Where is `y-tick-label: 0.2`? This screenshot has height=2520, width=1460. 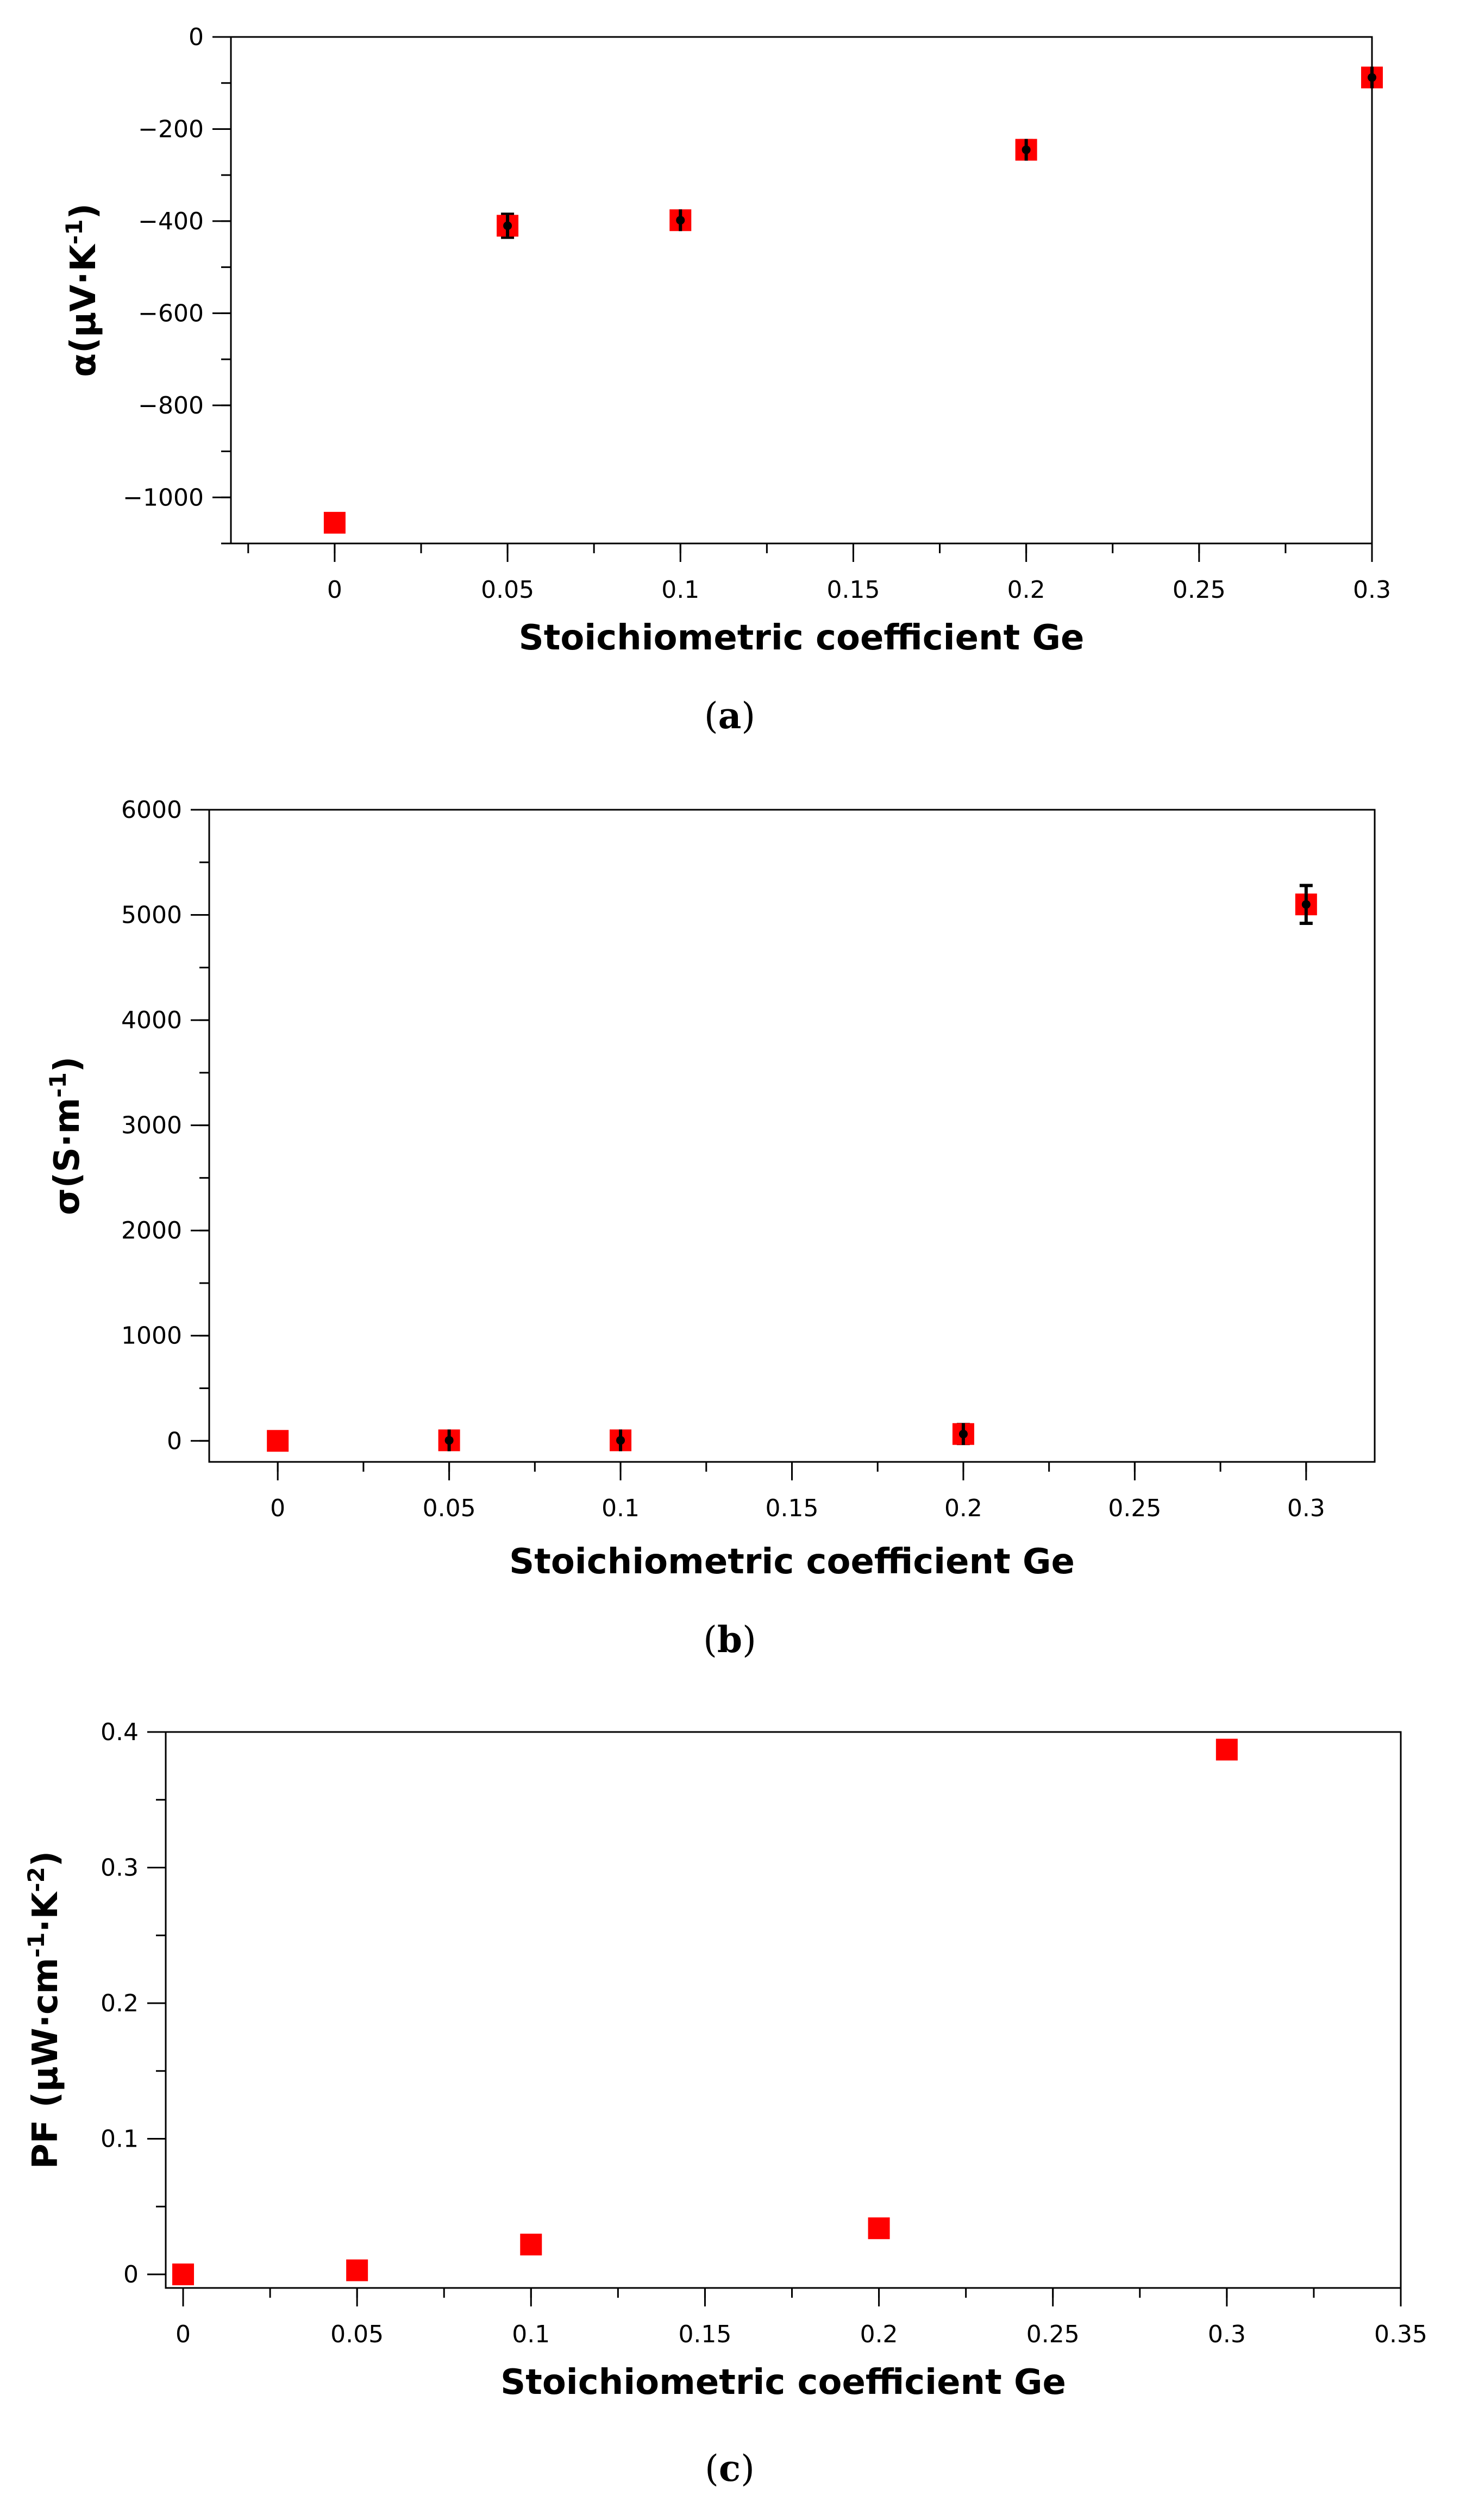 y-tick-label: 0.2 is located at coordinates (120, 2003).